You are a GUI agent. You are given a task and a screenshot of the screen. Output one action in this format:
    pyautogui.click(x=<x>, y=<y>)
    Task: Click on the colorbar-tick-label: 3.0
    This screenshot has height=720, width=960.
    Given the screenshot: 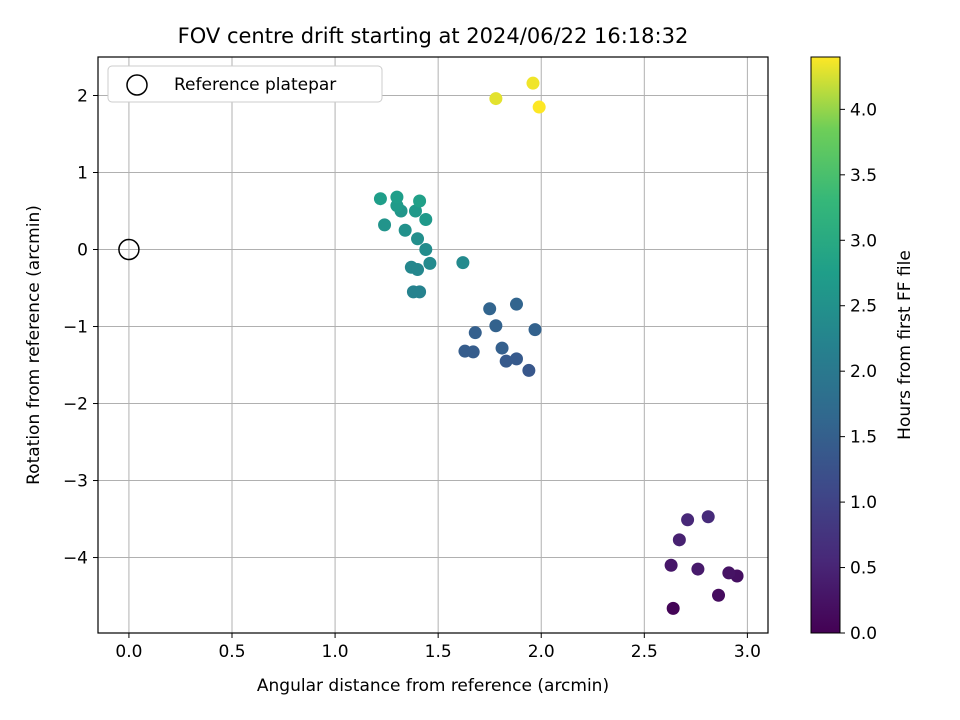 What is the action you would take?
    pyautogui.click(x=863, y=241)
    